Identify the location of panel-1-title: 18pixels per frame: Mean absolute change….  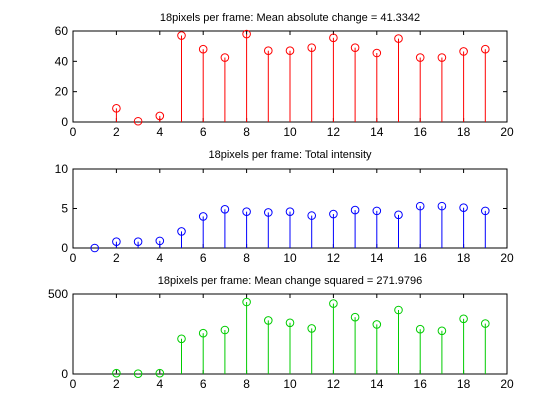
(290, 18).